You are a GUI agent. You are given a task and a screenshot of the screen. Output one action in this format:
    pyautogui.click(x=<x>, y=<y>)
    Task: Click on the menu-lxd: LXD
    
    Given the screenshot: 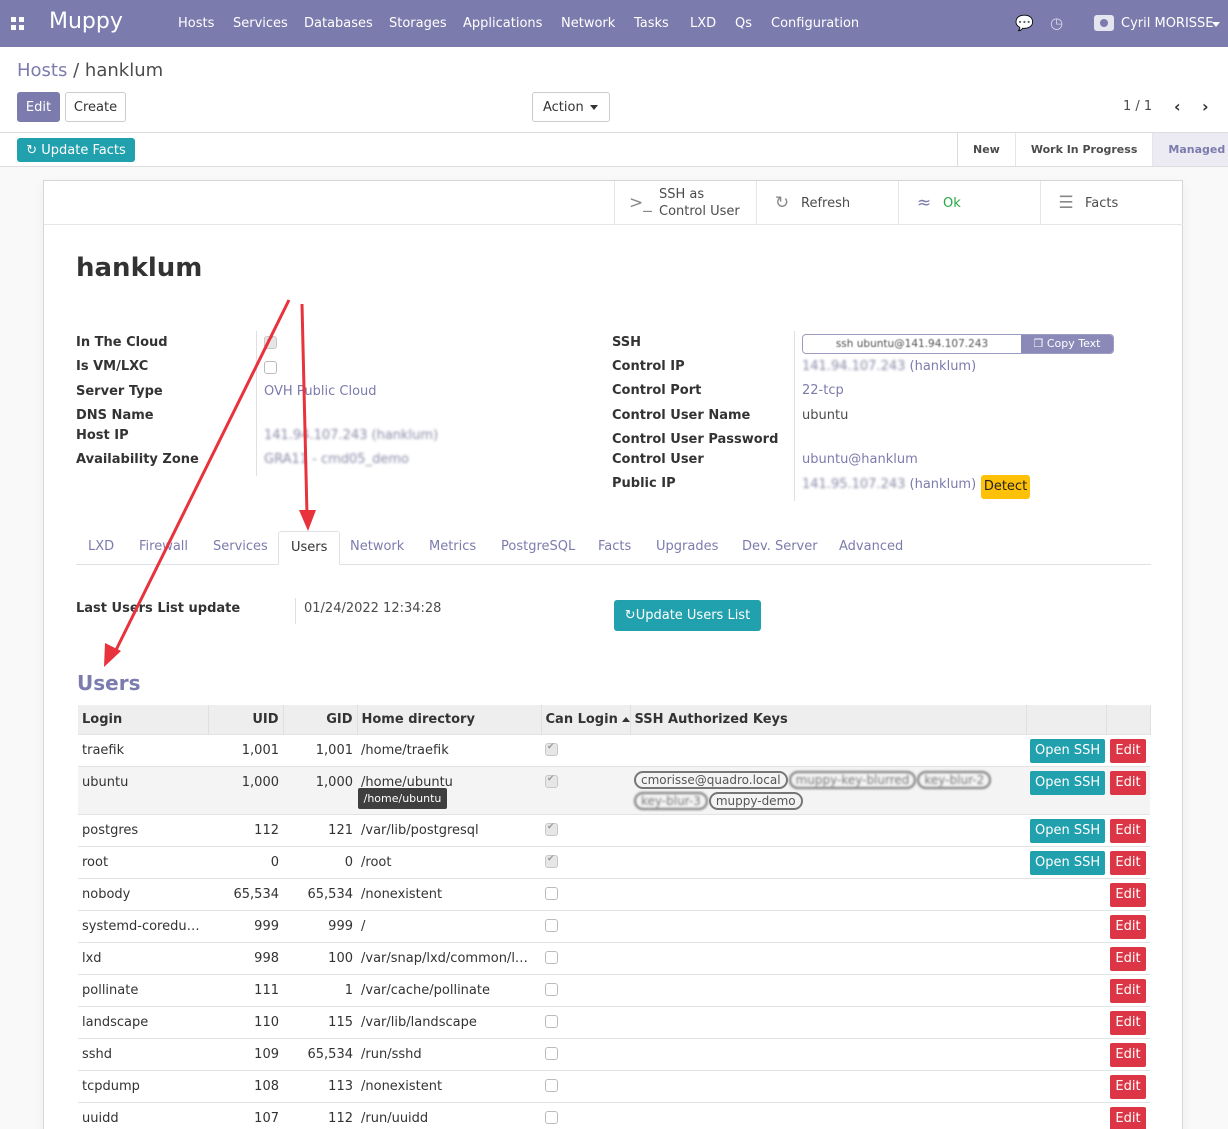 What is the action you would take?
    pyautogui.click(x=703, y=23)
    